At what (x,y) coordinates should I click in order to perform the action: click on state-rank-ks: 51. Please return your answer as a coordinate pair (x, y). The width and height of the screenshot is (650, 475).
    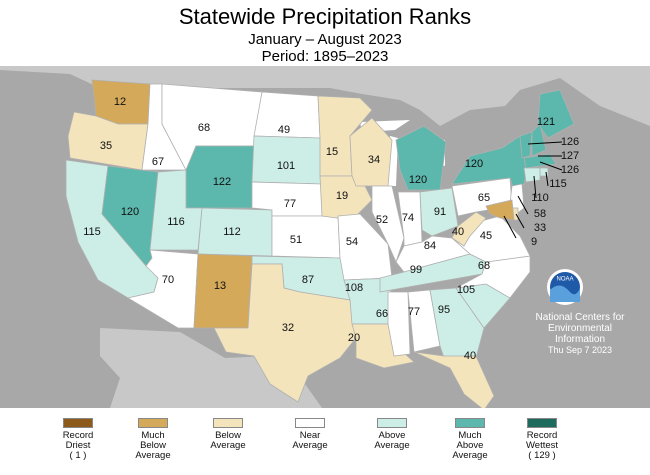
    Looking at the image, I should click on (296, 240).